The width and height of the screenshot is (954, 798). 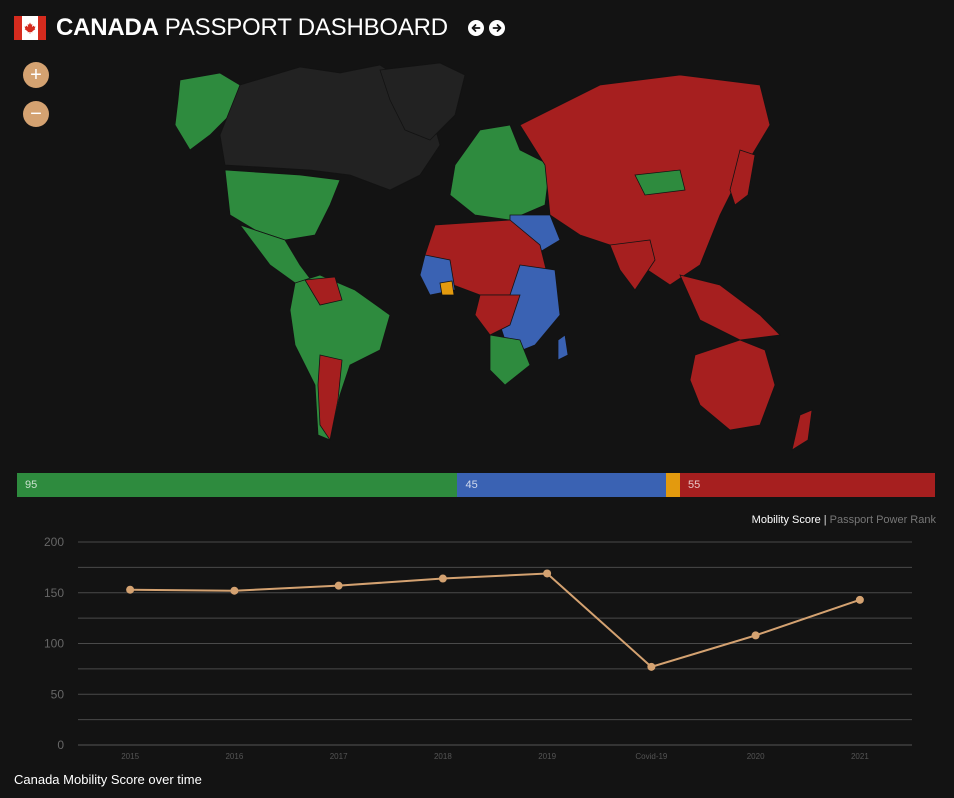 What do you see at coordinates (339, 756) in the screenshot?
I see `x-tick-label: 2017` at bounding box center [339, 756].